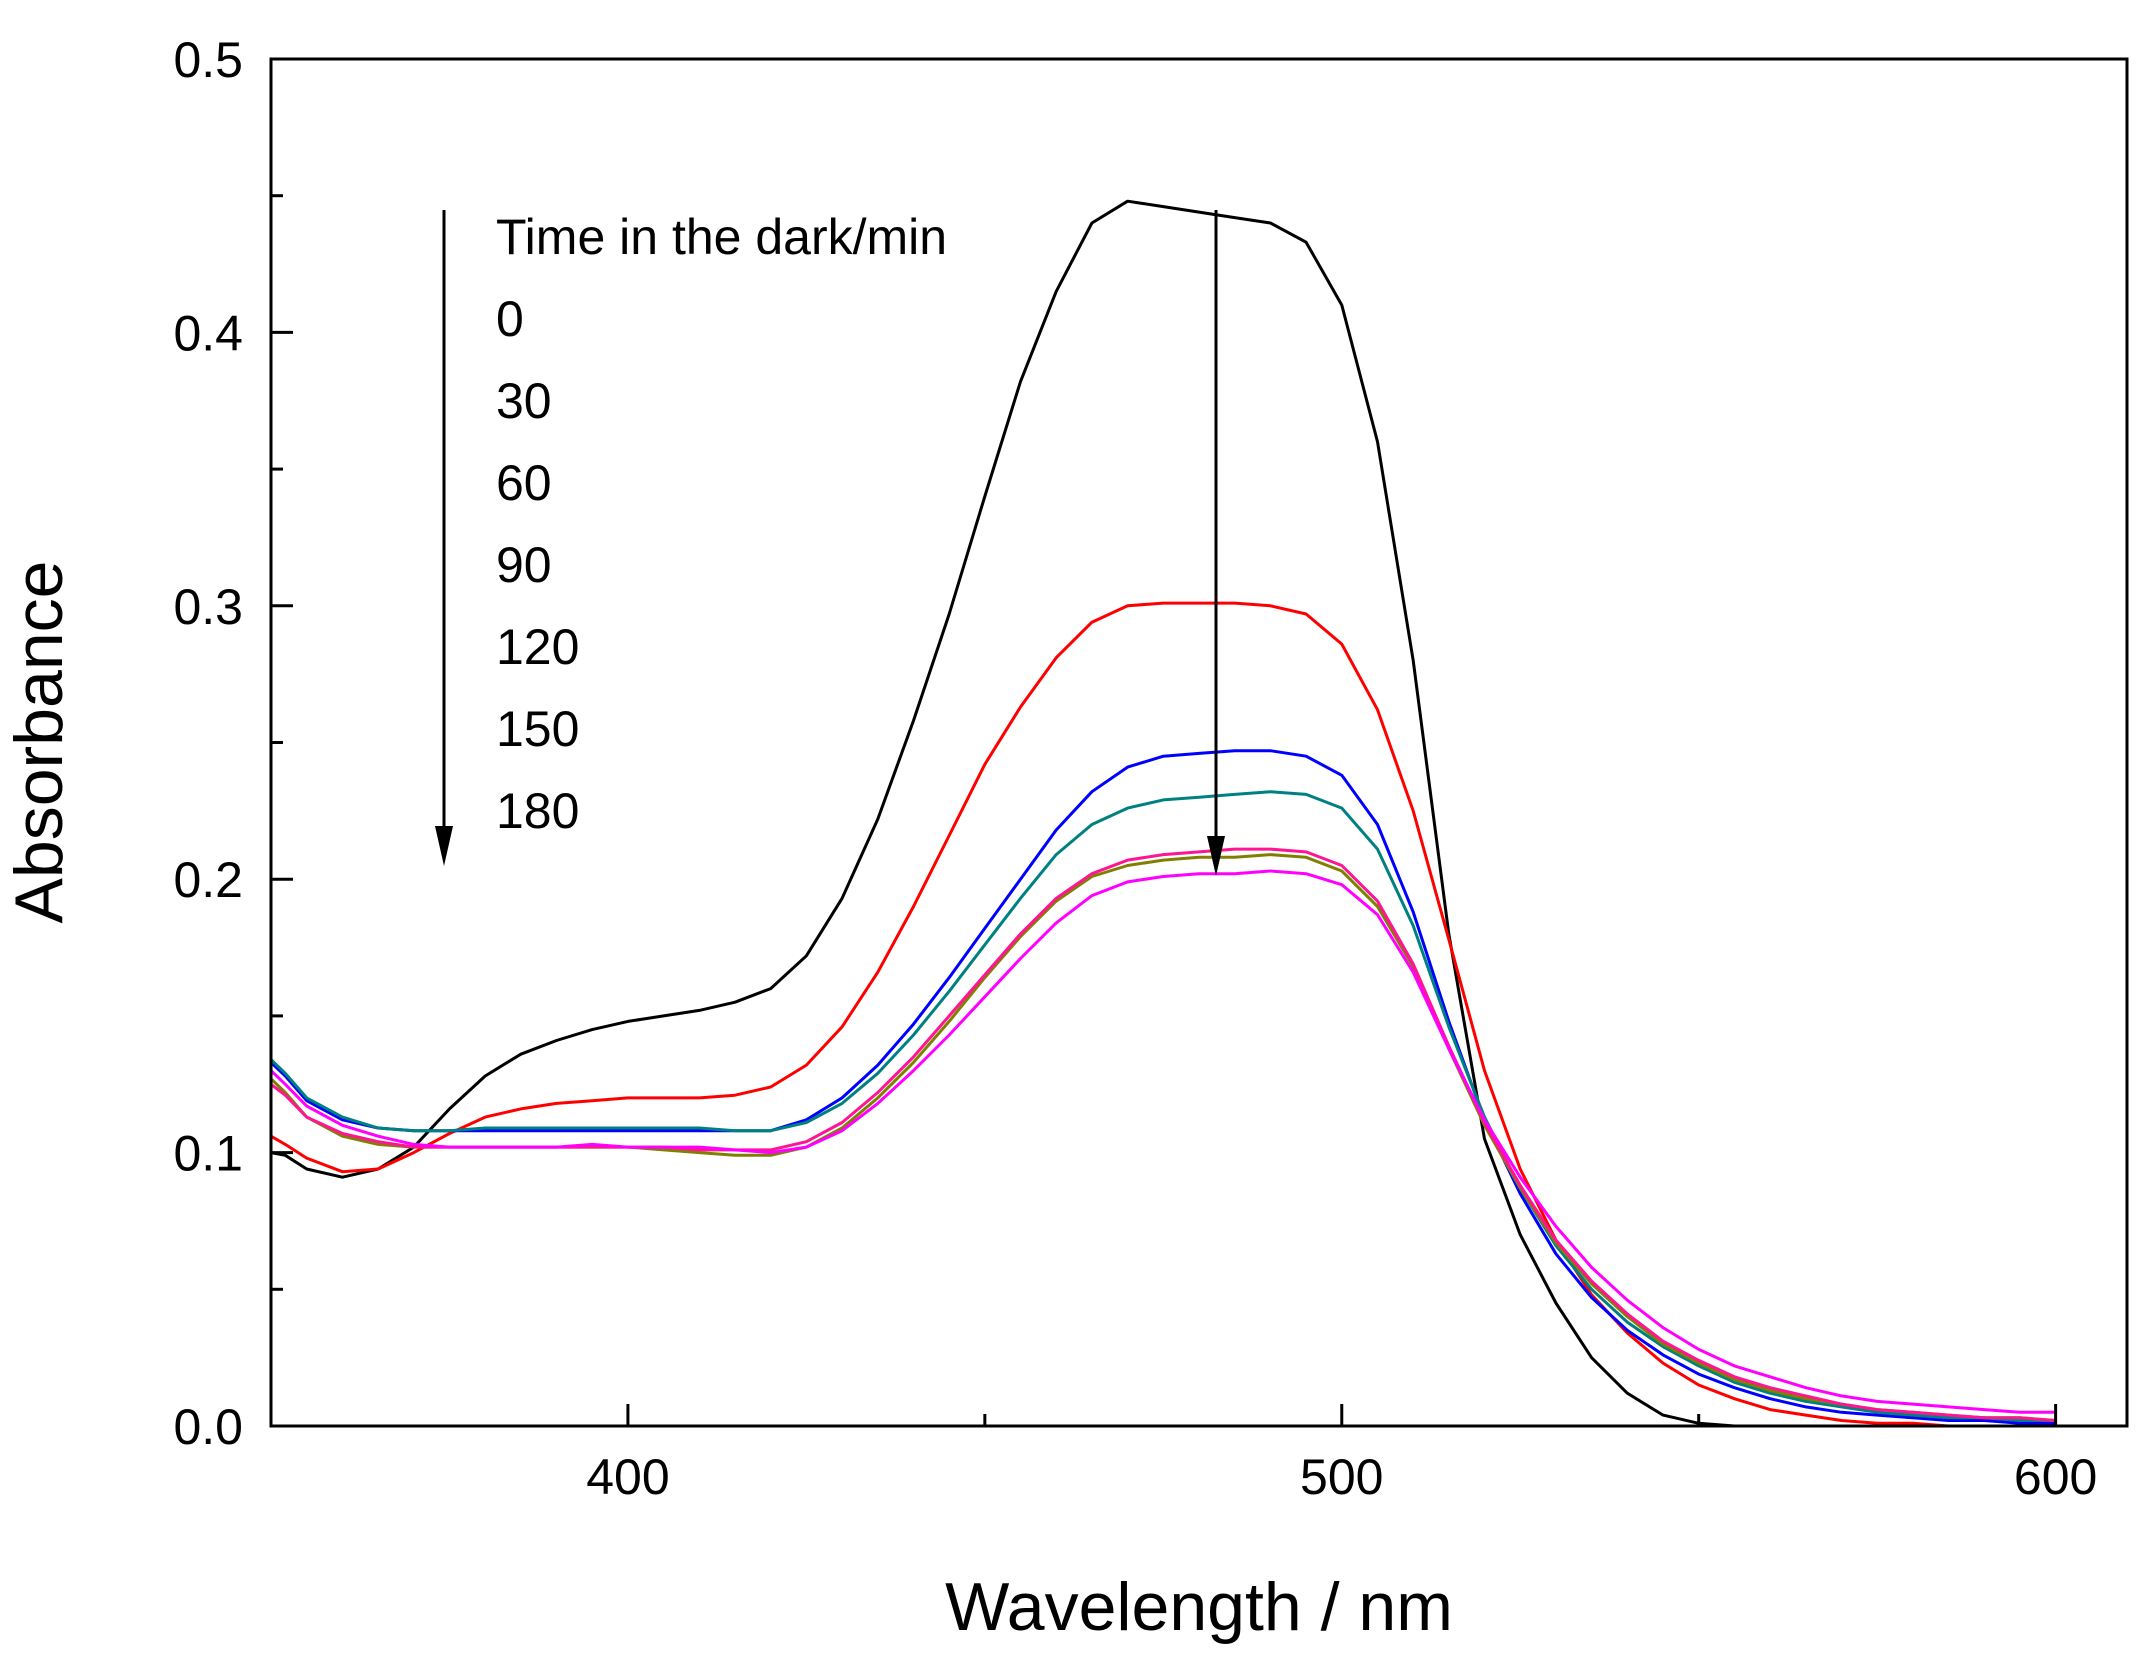 This screenshot has width=2149, height=1659. Describe the element at coordinates (208, 60) in the screenshot. I see `y-tick-label-0.5: 0.5` at that location.